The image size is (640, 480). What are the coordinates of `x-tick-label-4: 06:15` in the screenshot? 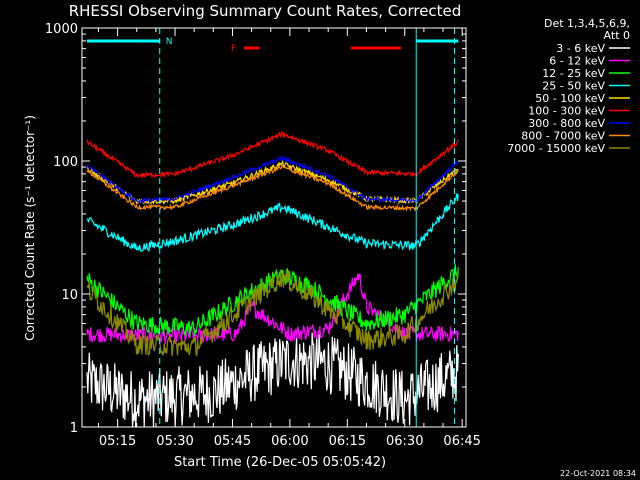 It's located at (347, 441).